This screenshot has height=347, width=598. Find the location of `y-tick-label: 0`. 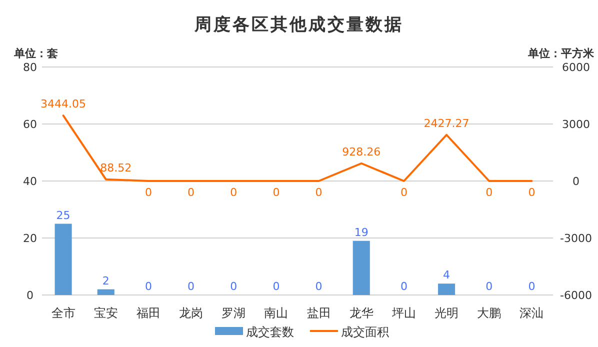

y-tick-label: 0 is located at coordinates (30, 295).